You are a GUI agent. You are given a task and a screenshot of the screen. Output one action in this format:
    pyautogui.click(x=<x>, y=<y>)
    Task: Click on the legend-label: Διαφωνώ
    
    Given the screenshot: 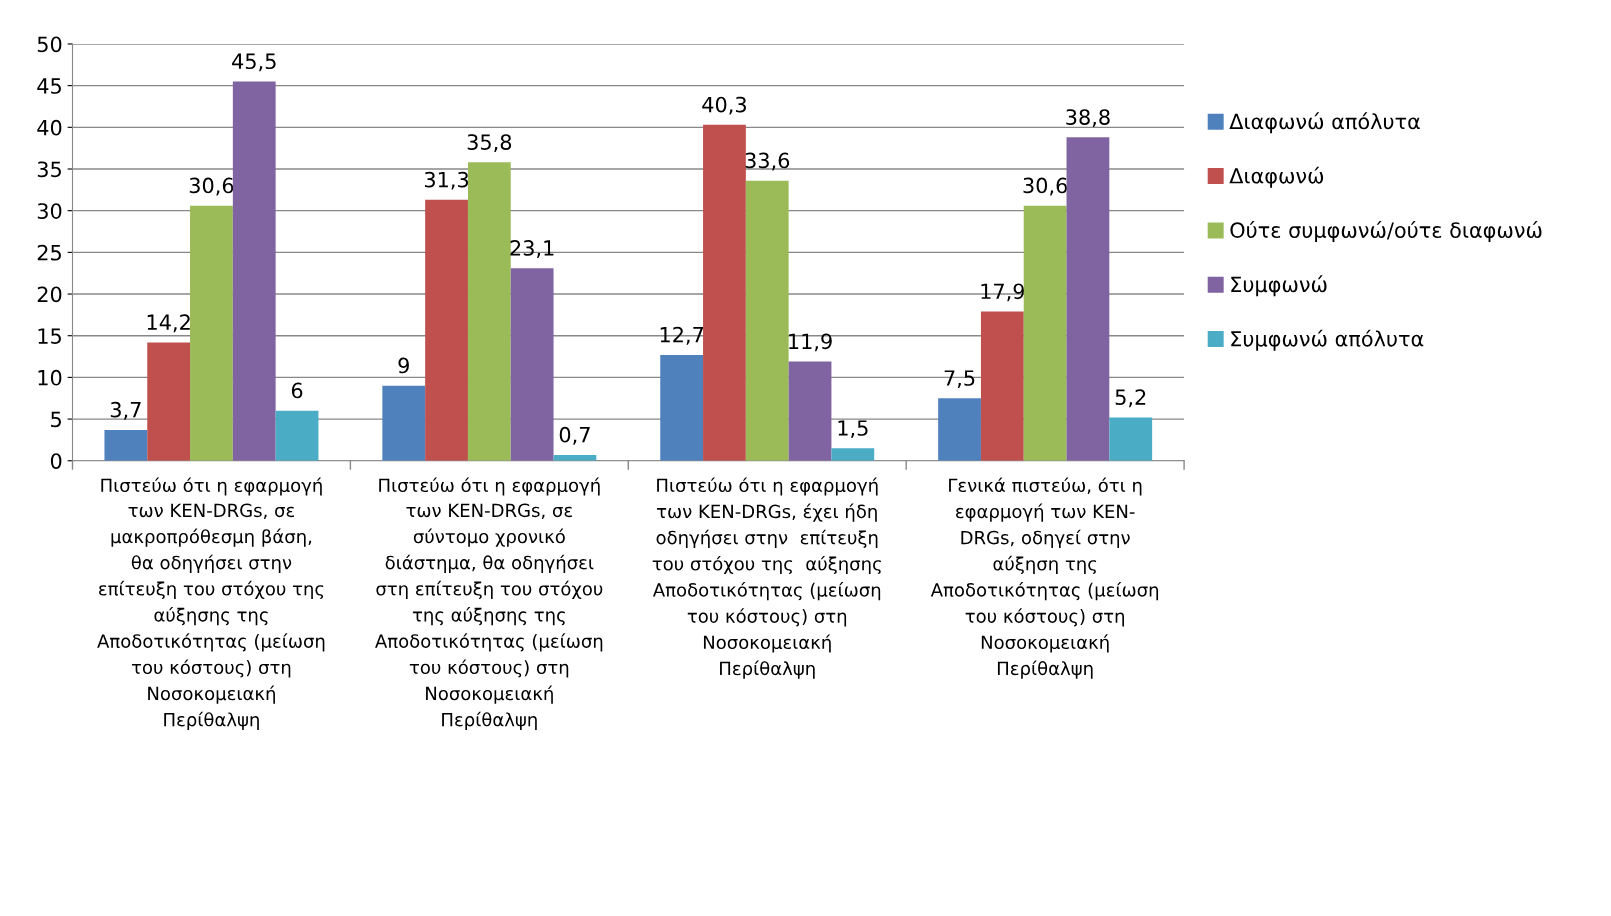 What is the action you would take?
    pyautogui.click(x=1276, y=177)
    